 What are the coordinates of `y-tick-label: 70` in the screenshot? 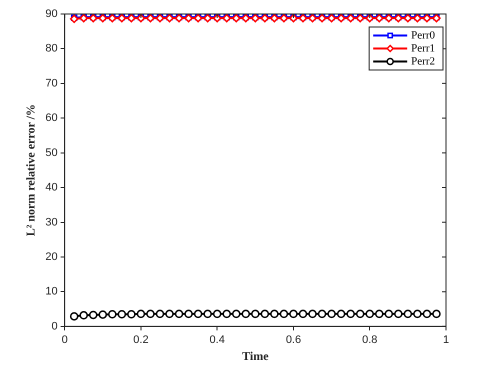 It's located at (51, 83).